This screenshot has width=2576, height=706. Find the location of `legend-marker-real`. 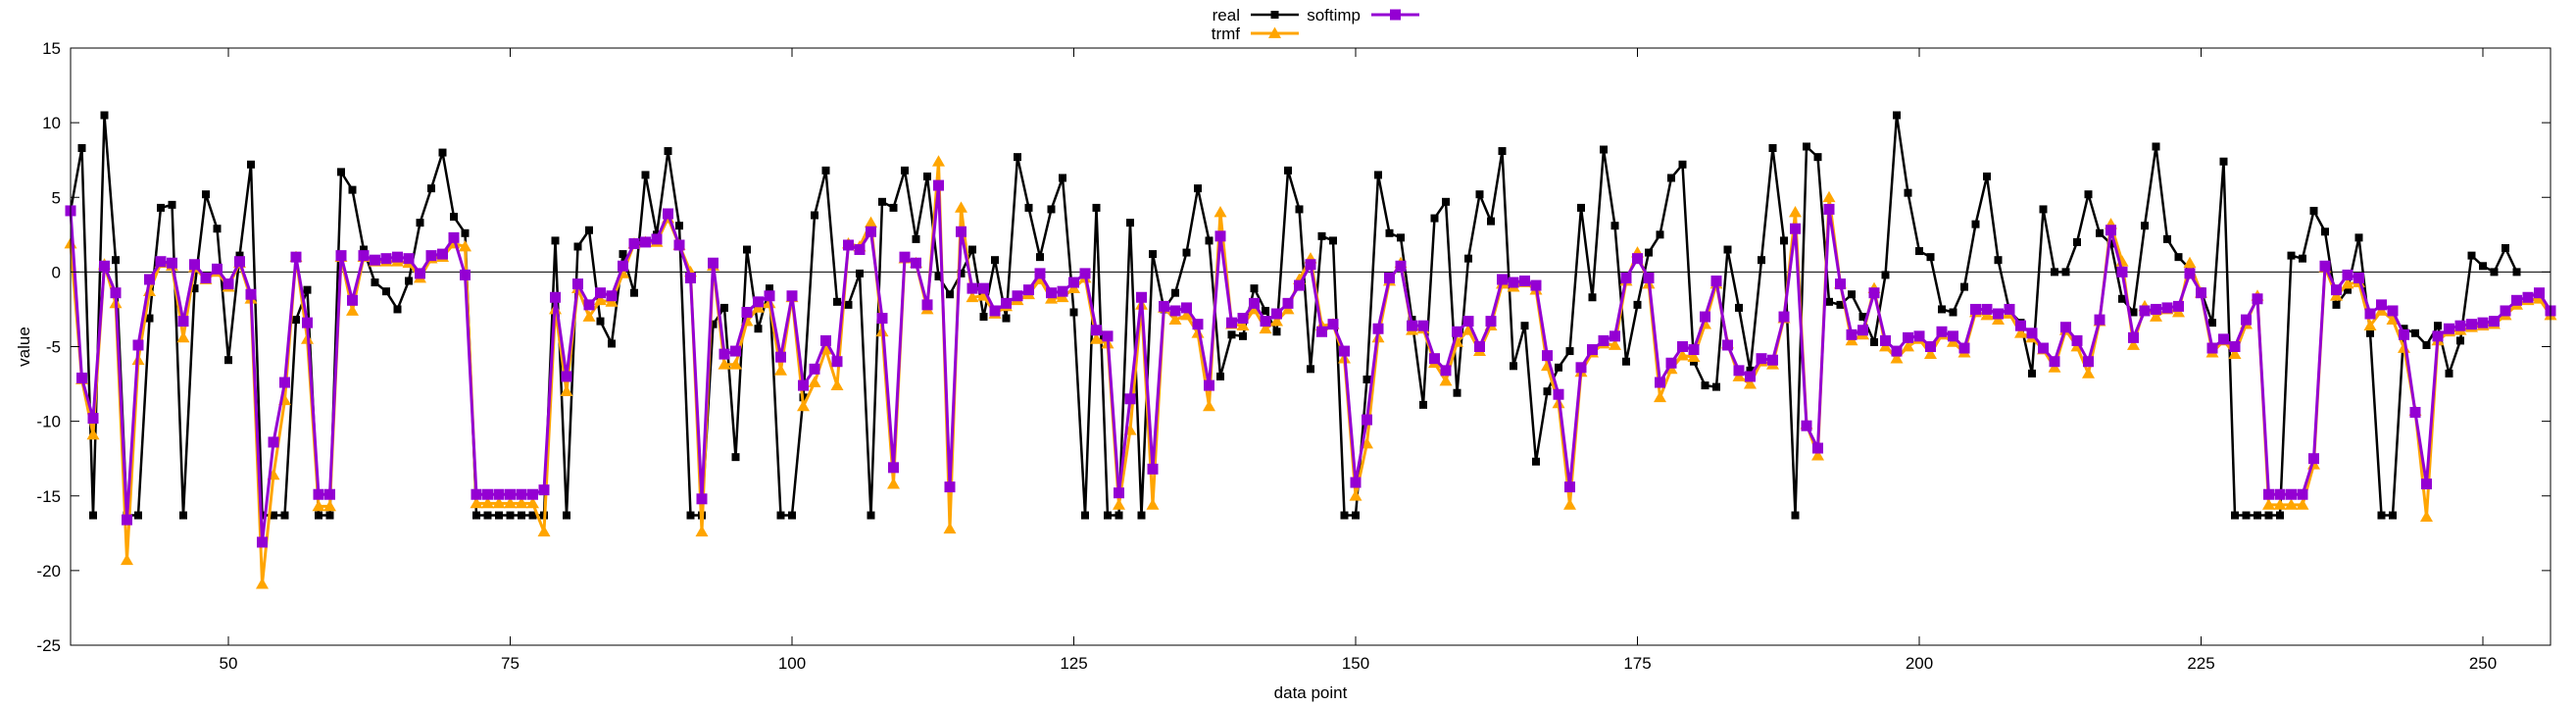

legend-marker-real is located at coordinates (1274, 15).